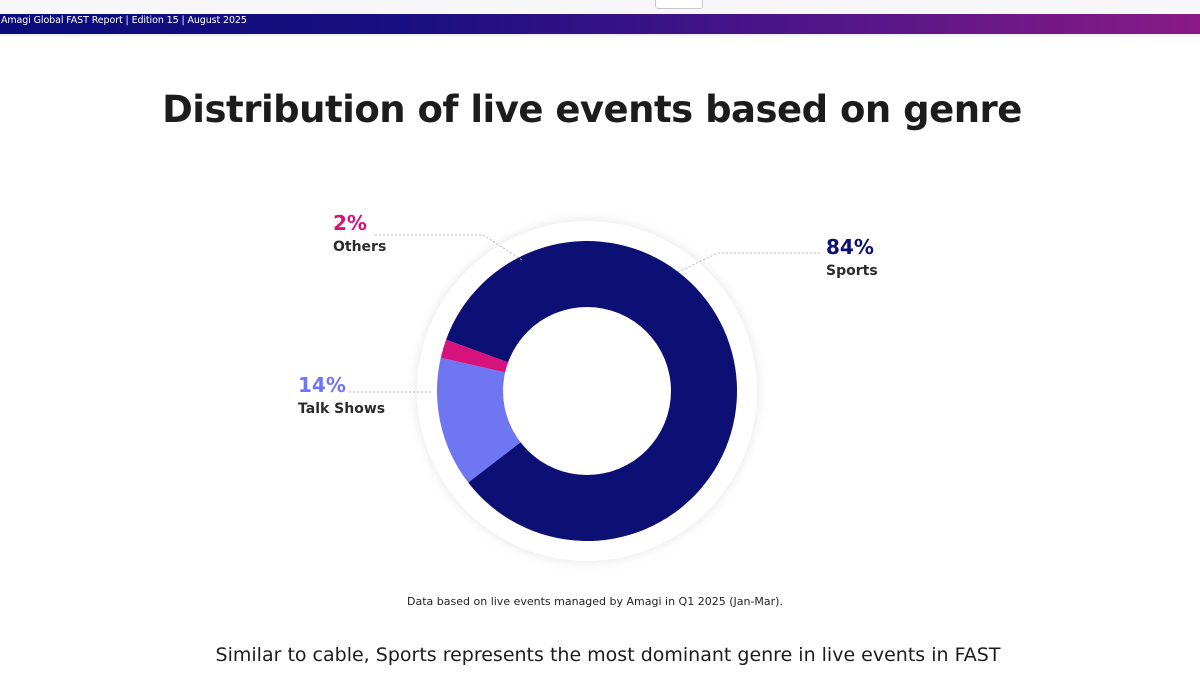 The width and height of the screenshot is (1200, 675). What do you see at coordinates (850, 247) in the screenshot?
I see `slice-percent-sports: 84%` at bounding box center [850, 247].